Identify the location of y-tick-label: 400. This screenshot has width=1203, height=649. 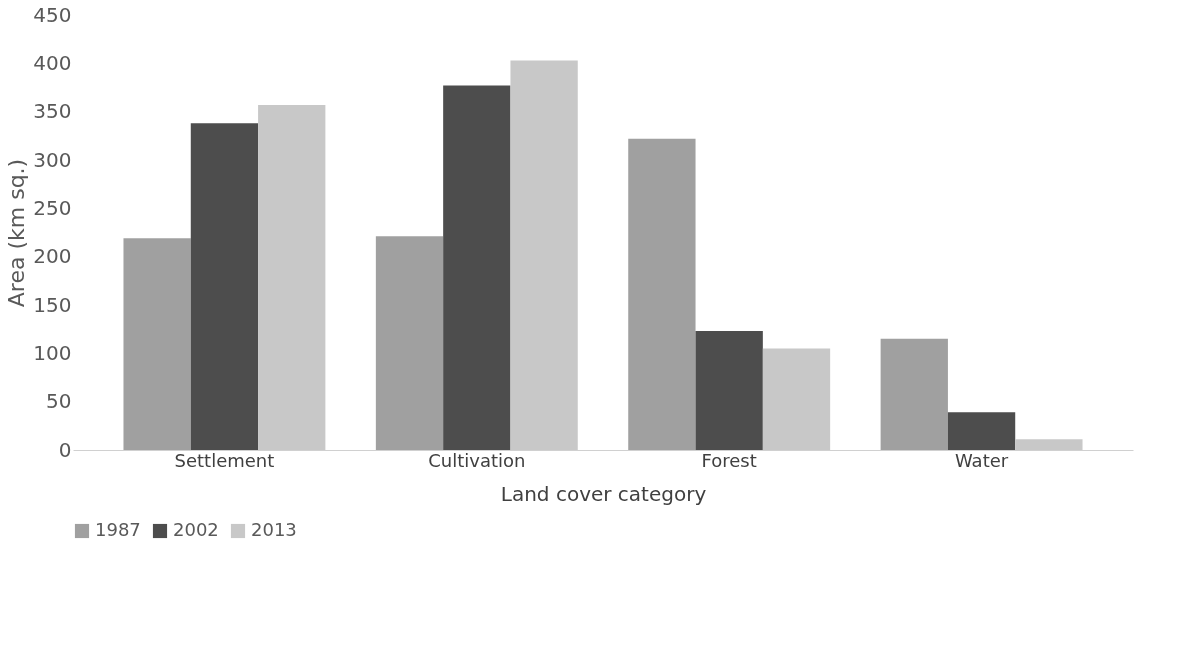
(52, 62).